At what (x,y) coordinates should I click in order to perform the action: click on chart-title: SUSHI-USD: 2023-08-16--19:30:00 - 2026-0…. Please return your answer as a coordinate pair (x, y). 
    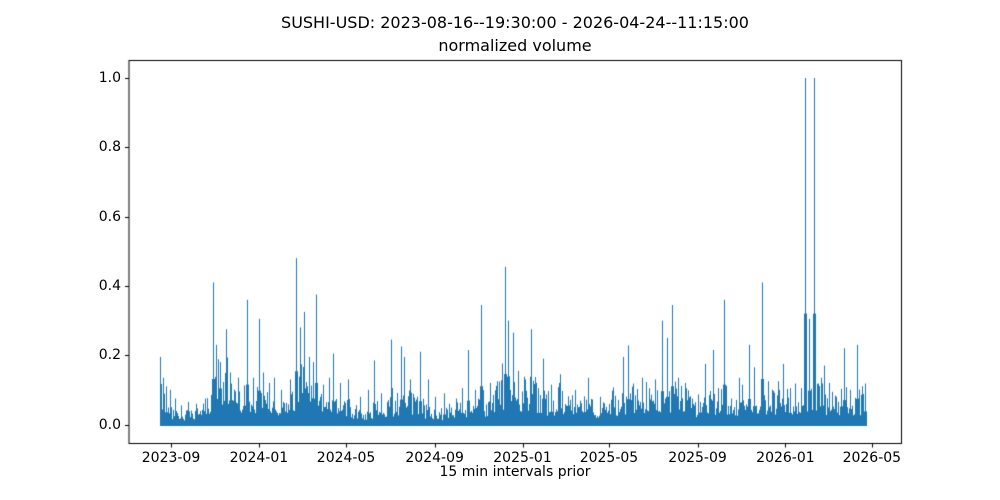
    Looking at the image, I should click on (515, 22).